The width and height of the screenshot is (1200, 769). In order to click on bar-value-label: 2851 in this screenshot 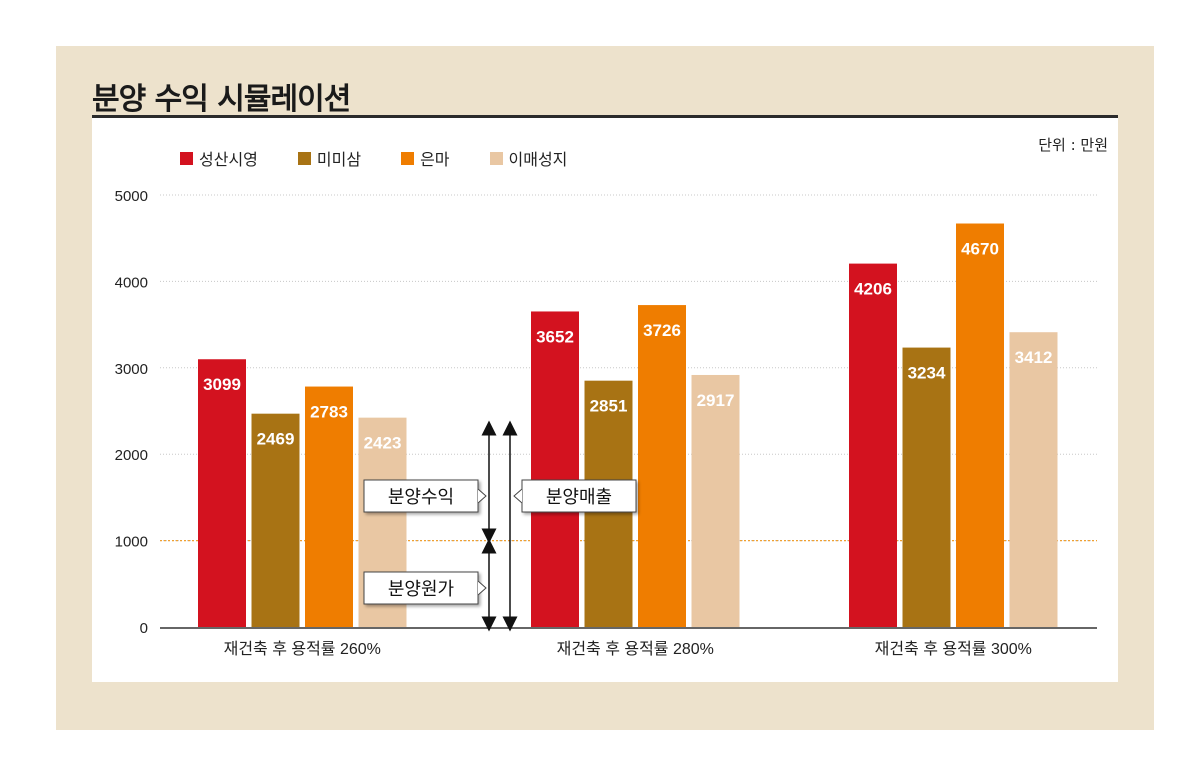, I will do `click(609, 406)`.